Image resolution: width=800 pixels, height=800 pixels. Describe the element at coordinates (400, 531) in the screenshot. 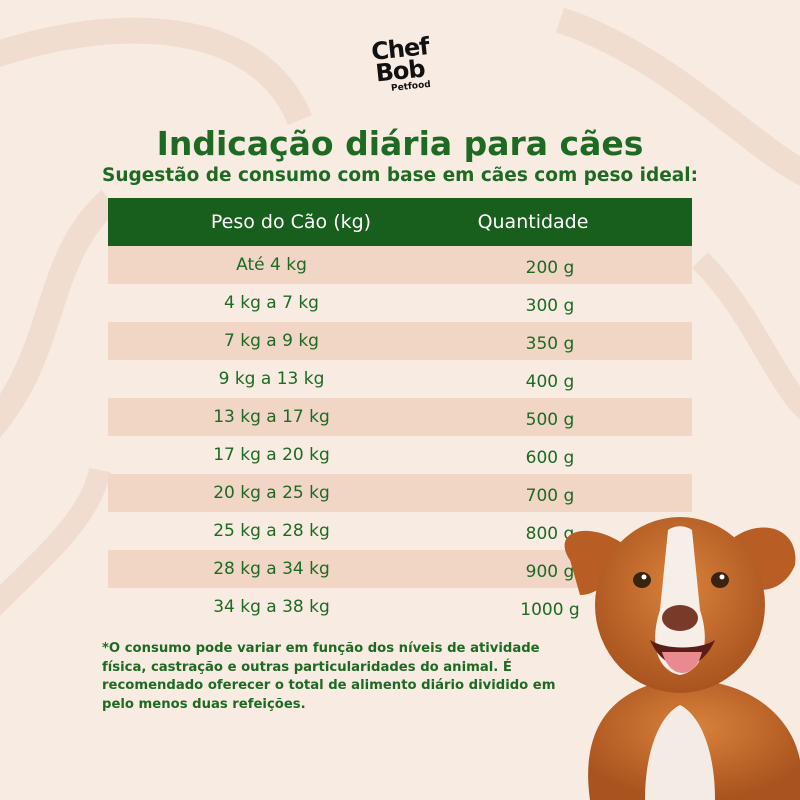

I see `table-row: 25 kg a 28 kg 800 g` at that location.